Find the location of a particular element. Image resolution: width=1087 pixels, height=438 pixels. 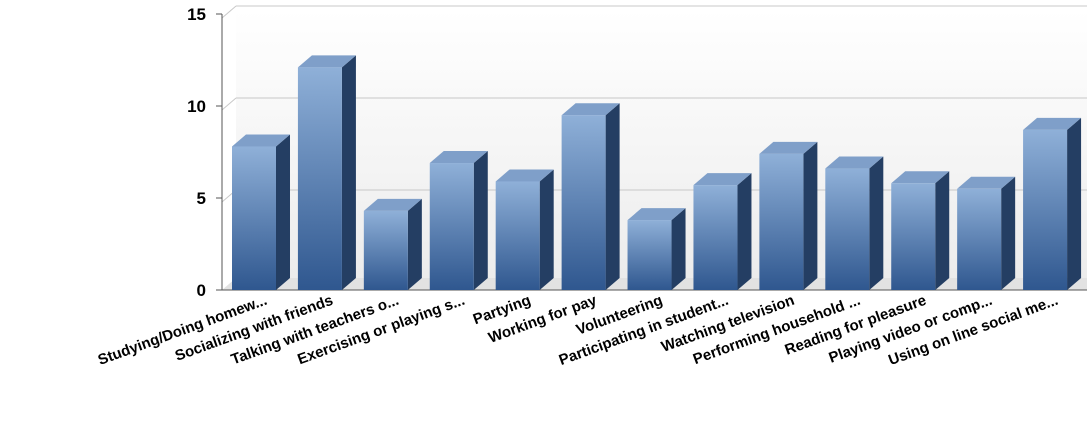

y-tick-label: 5 is located at coordinates (201, 198).